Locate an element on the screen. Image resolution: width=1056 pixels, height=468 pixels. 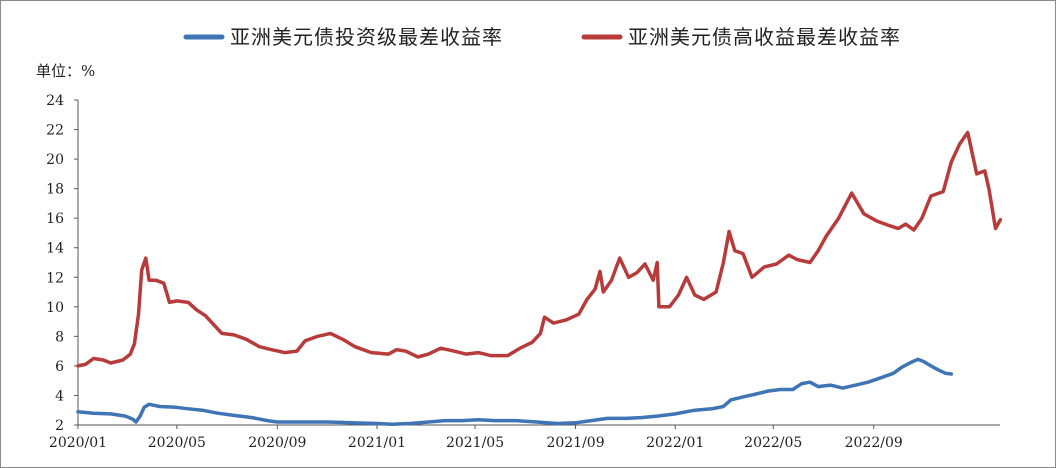
y-tick-label: 10 is located at coordinates (55, 308).